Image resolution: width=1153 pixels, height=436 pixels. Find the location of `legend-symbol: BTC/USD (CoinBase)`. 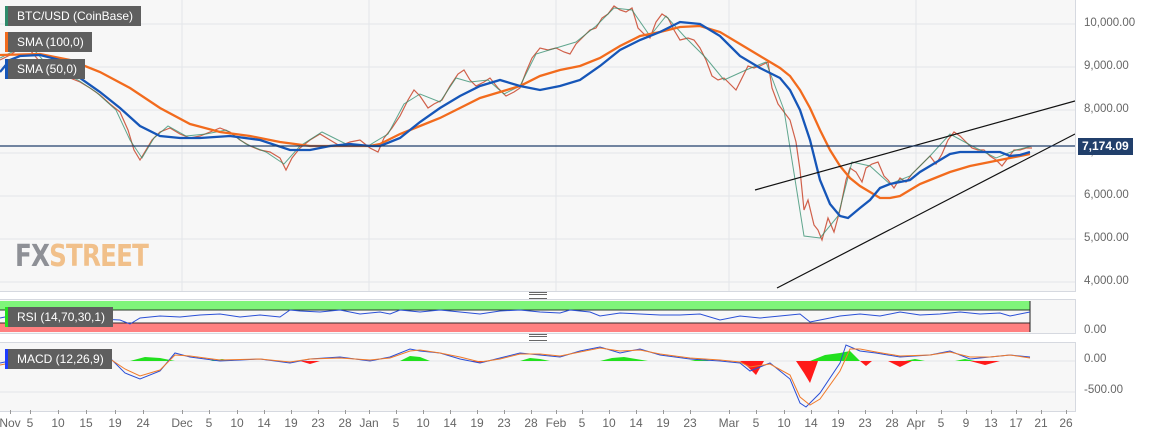

legend-symbol: BTC/USD (CoinBase) is located at coordinates (73, 16).